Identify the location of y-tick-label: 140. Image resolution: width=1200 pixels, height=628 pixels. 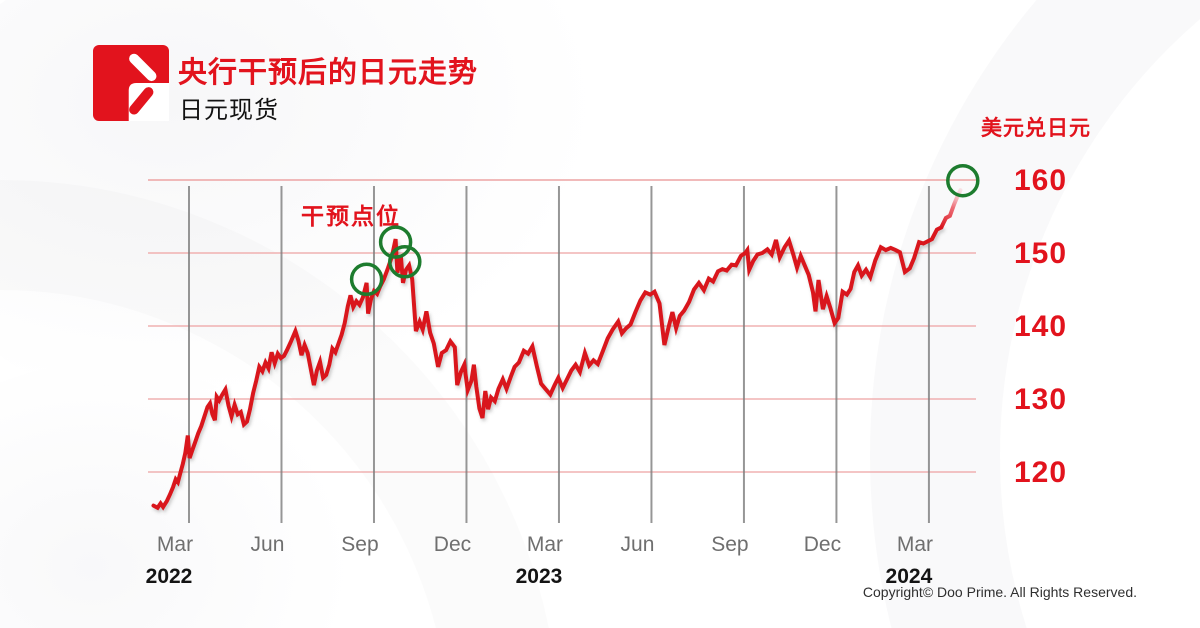
(1040, 326).